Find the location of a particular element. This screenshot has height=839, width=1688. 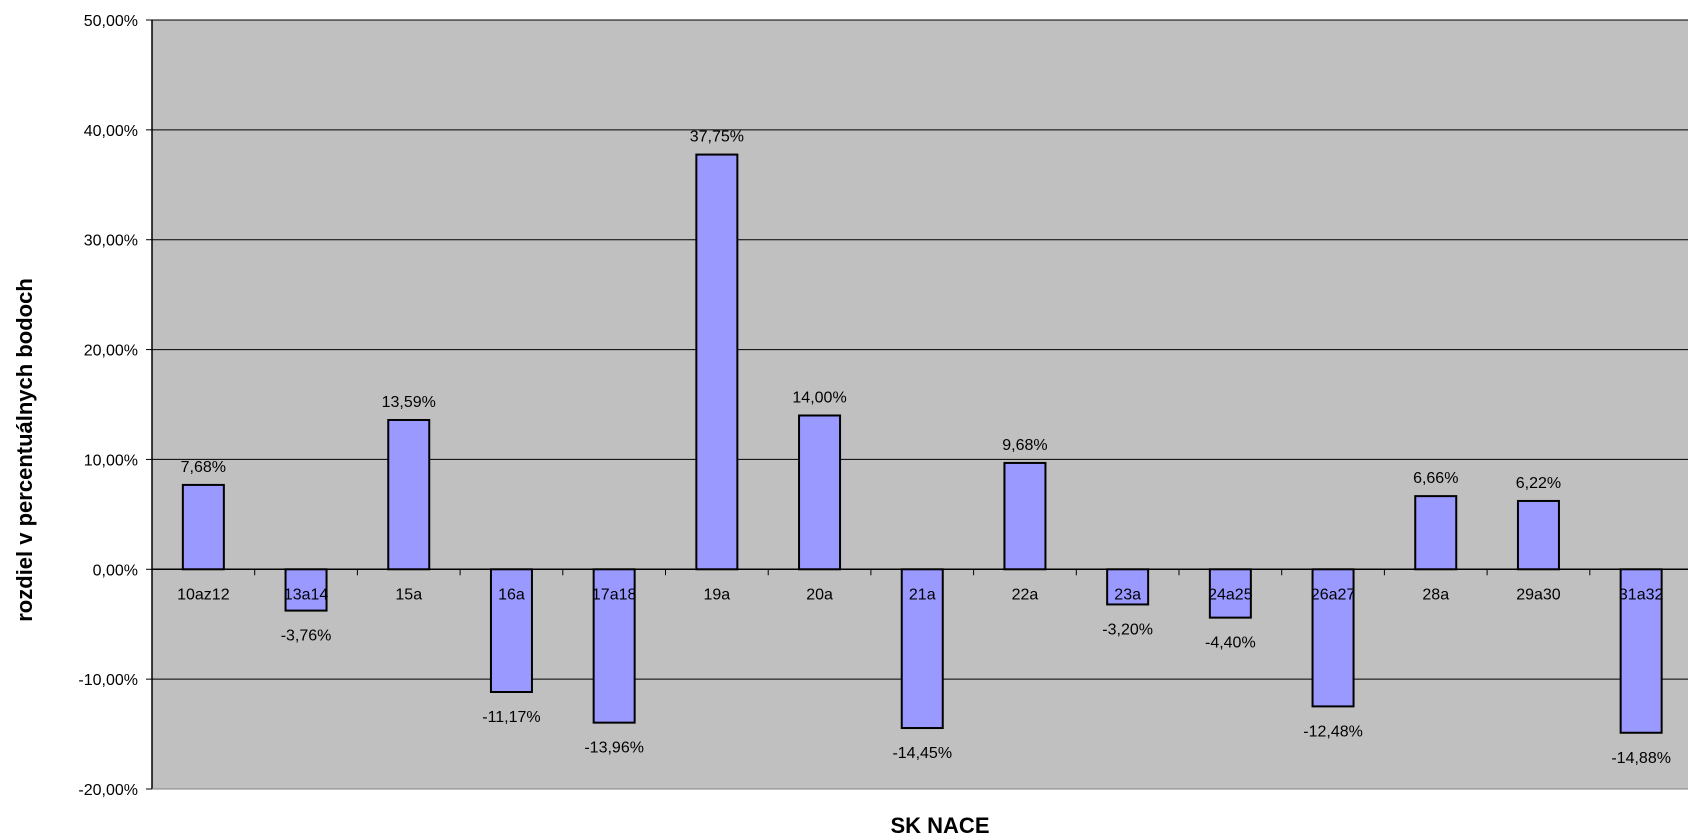

y-tick-label: 40,00% is located at coordinates (111, 131).